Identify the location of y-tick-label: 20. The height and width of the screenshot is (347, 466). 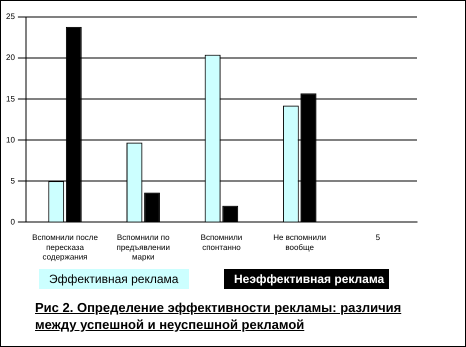
(11, 57).